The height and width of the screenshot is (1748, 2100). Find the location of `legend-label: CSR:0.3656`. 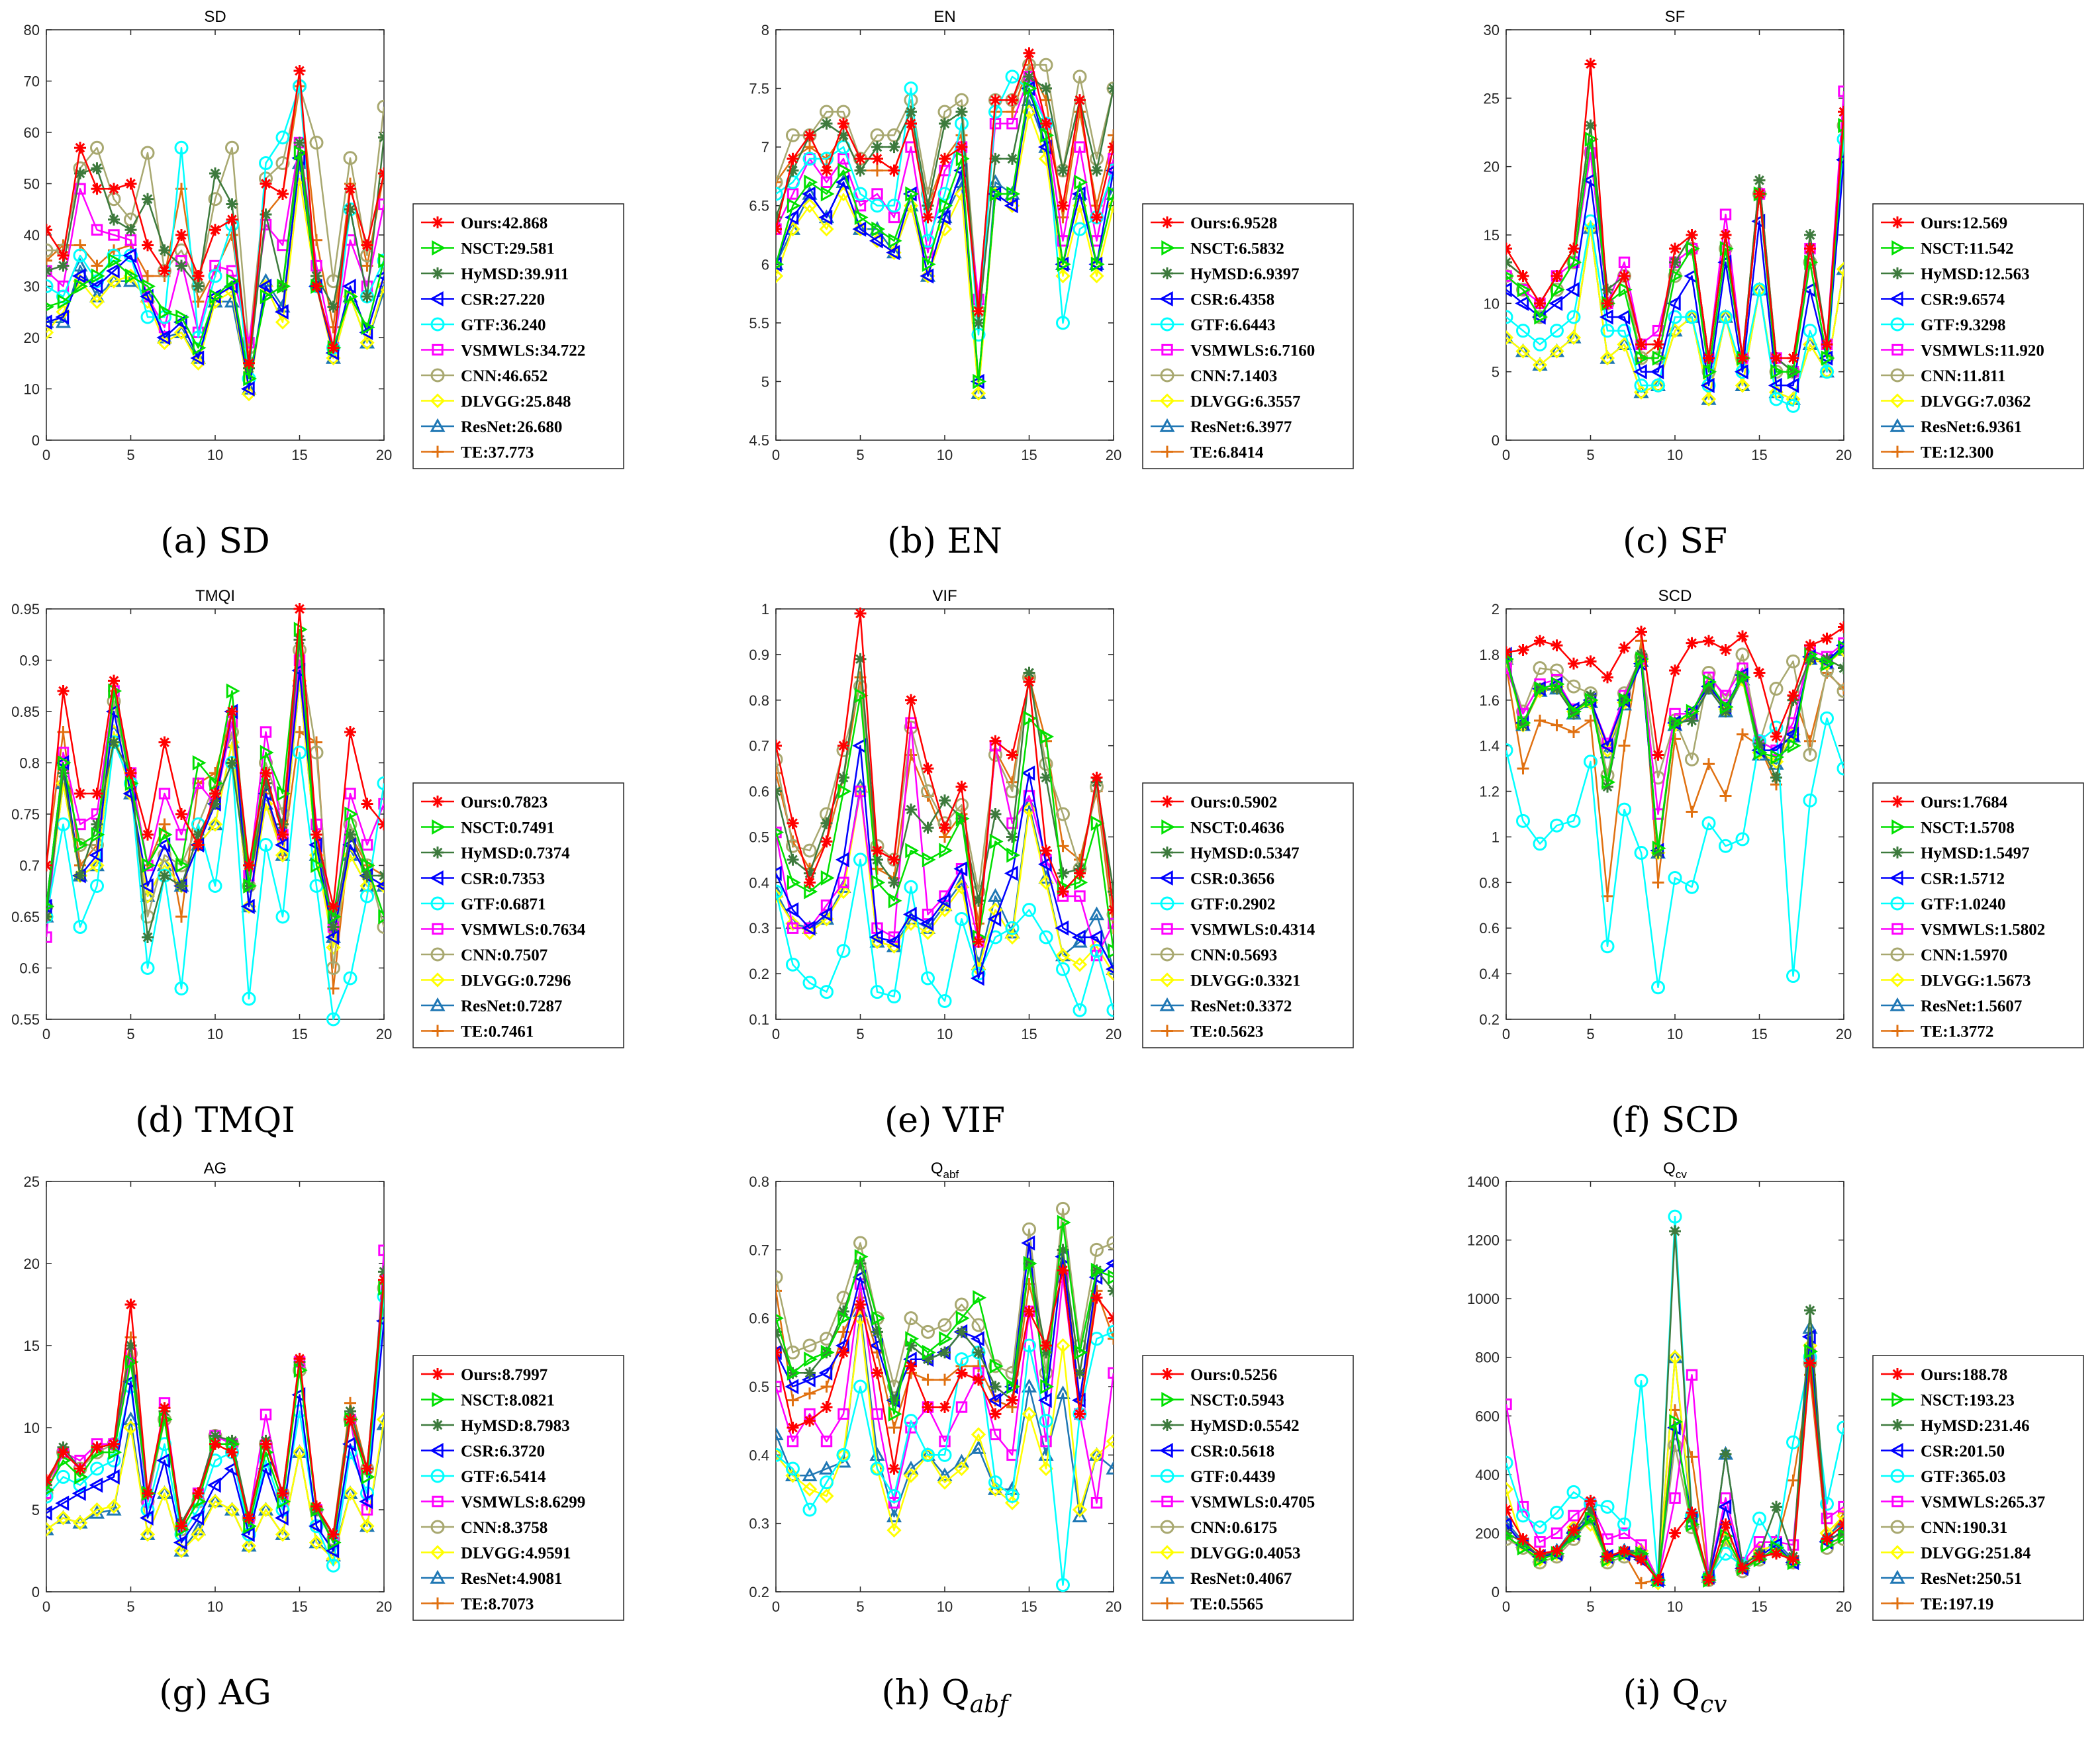

legend-label: CSR:0.3656 is located at coordinates (1232, 879).